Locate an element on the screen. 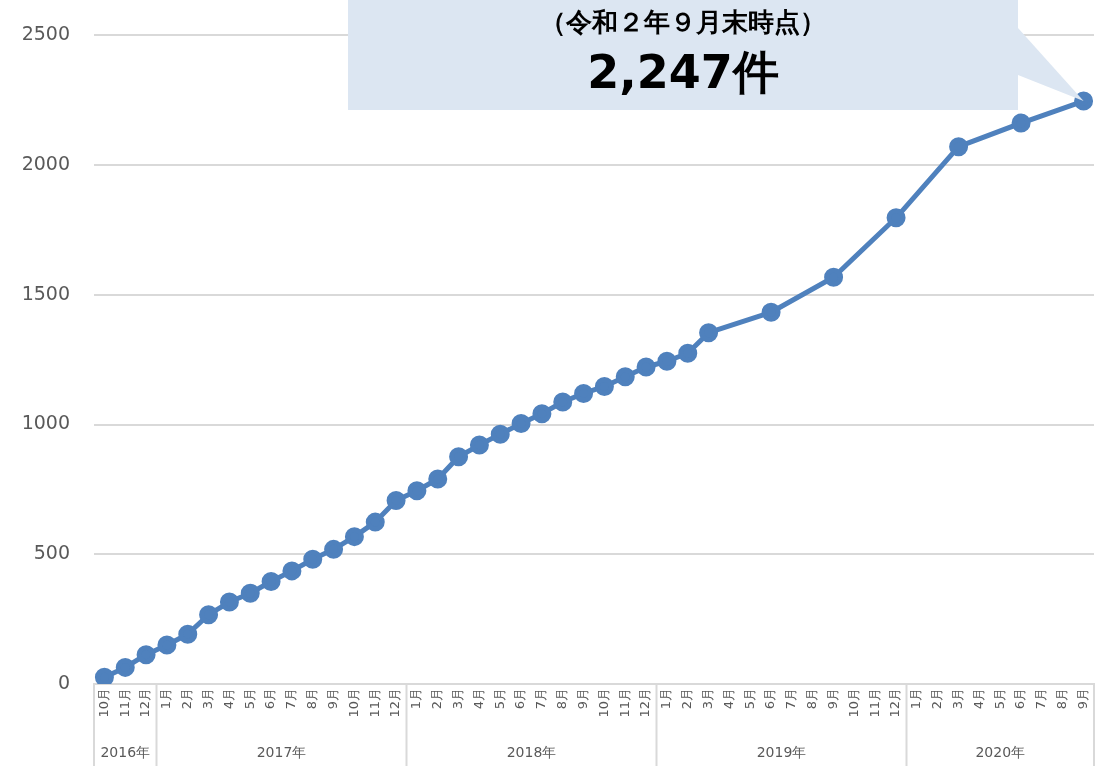 The width and height of the screenshot is (1106, 766). y-tick-label: 1000 is located at coordinates (45, 422).